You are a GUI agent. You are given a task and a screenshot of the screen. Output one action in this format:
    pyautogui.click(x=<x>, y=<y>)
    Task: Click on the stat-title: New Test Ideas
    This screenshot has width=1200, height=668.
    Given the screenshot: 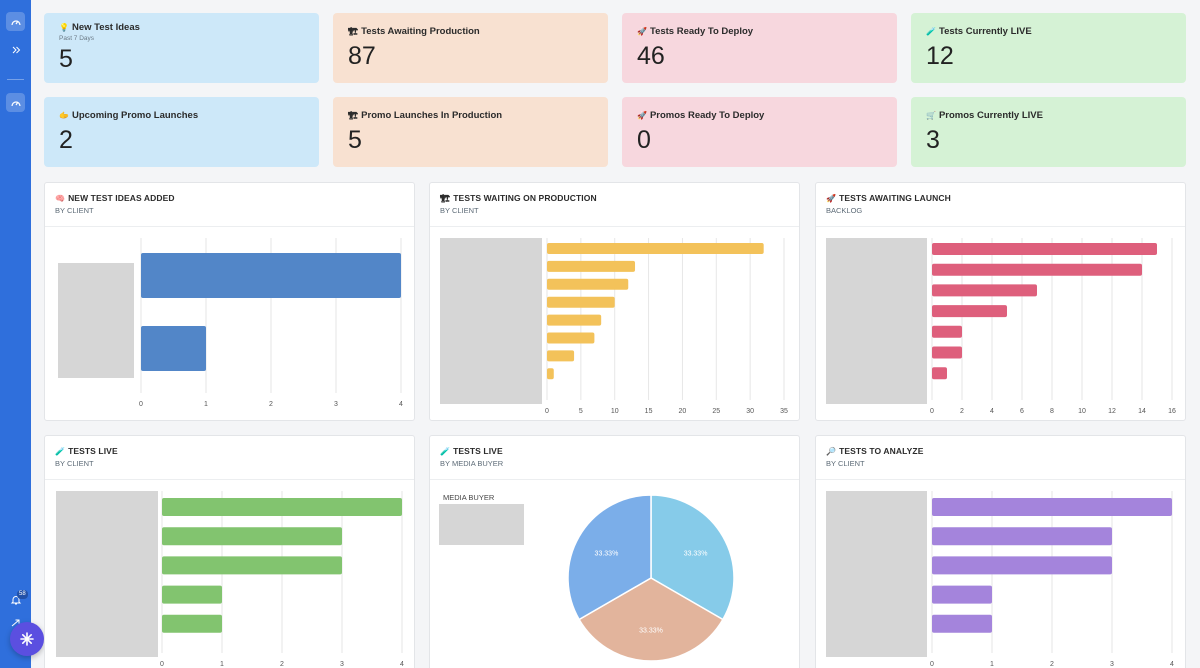 What is the action you would take?
    pyautogui.click(x=105, y=27)
    